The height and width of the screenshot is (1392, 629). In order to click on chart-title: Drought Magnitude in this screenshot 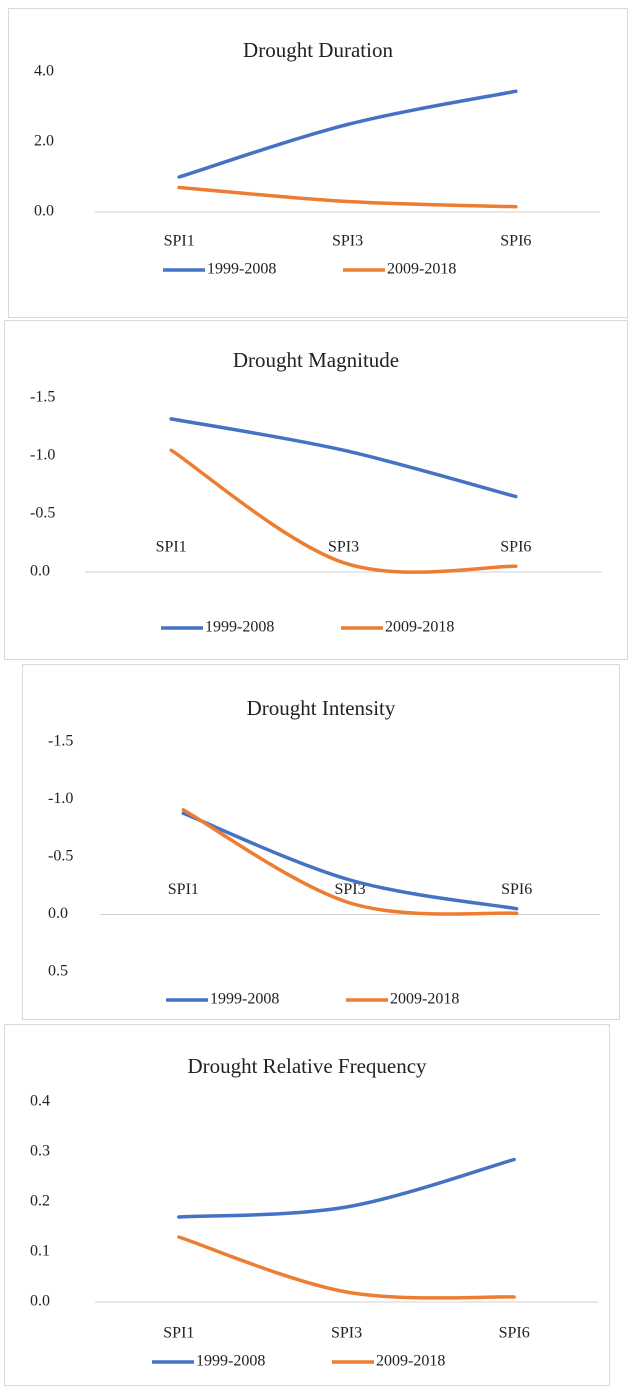, I will do `click(316, 360)`.